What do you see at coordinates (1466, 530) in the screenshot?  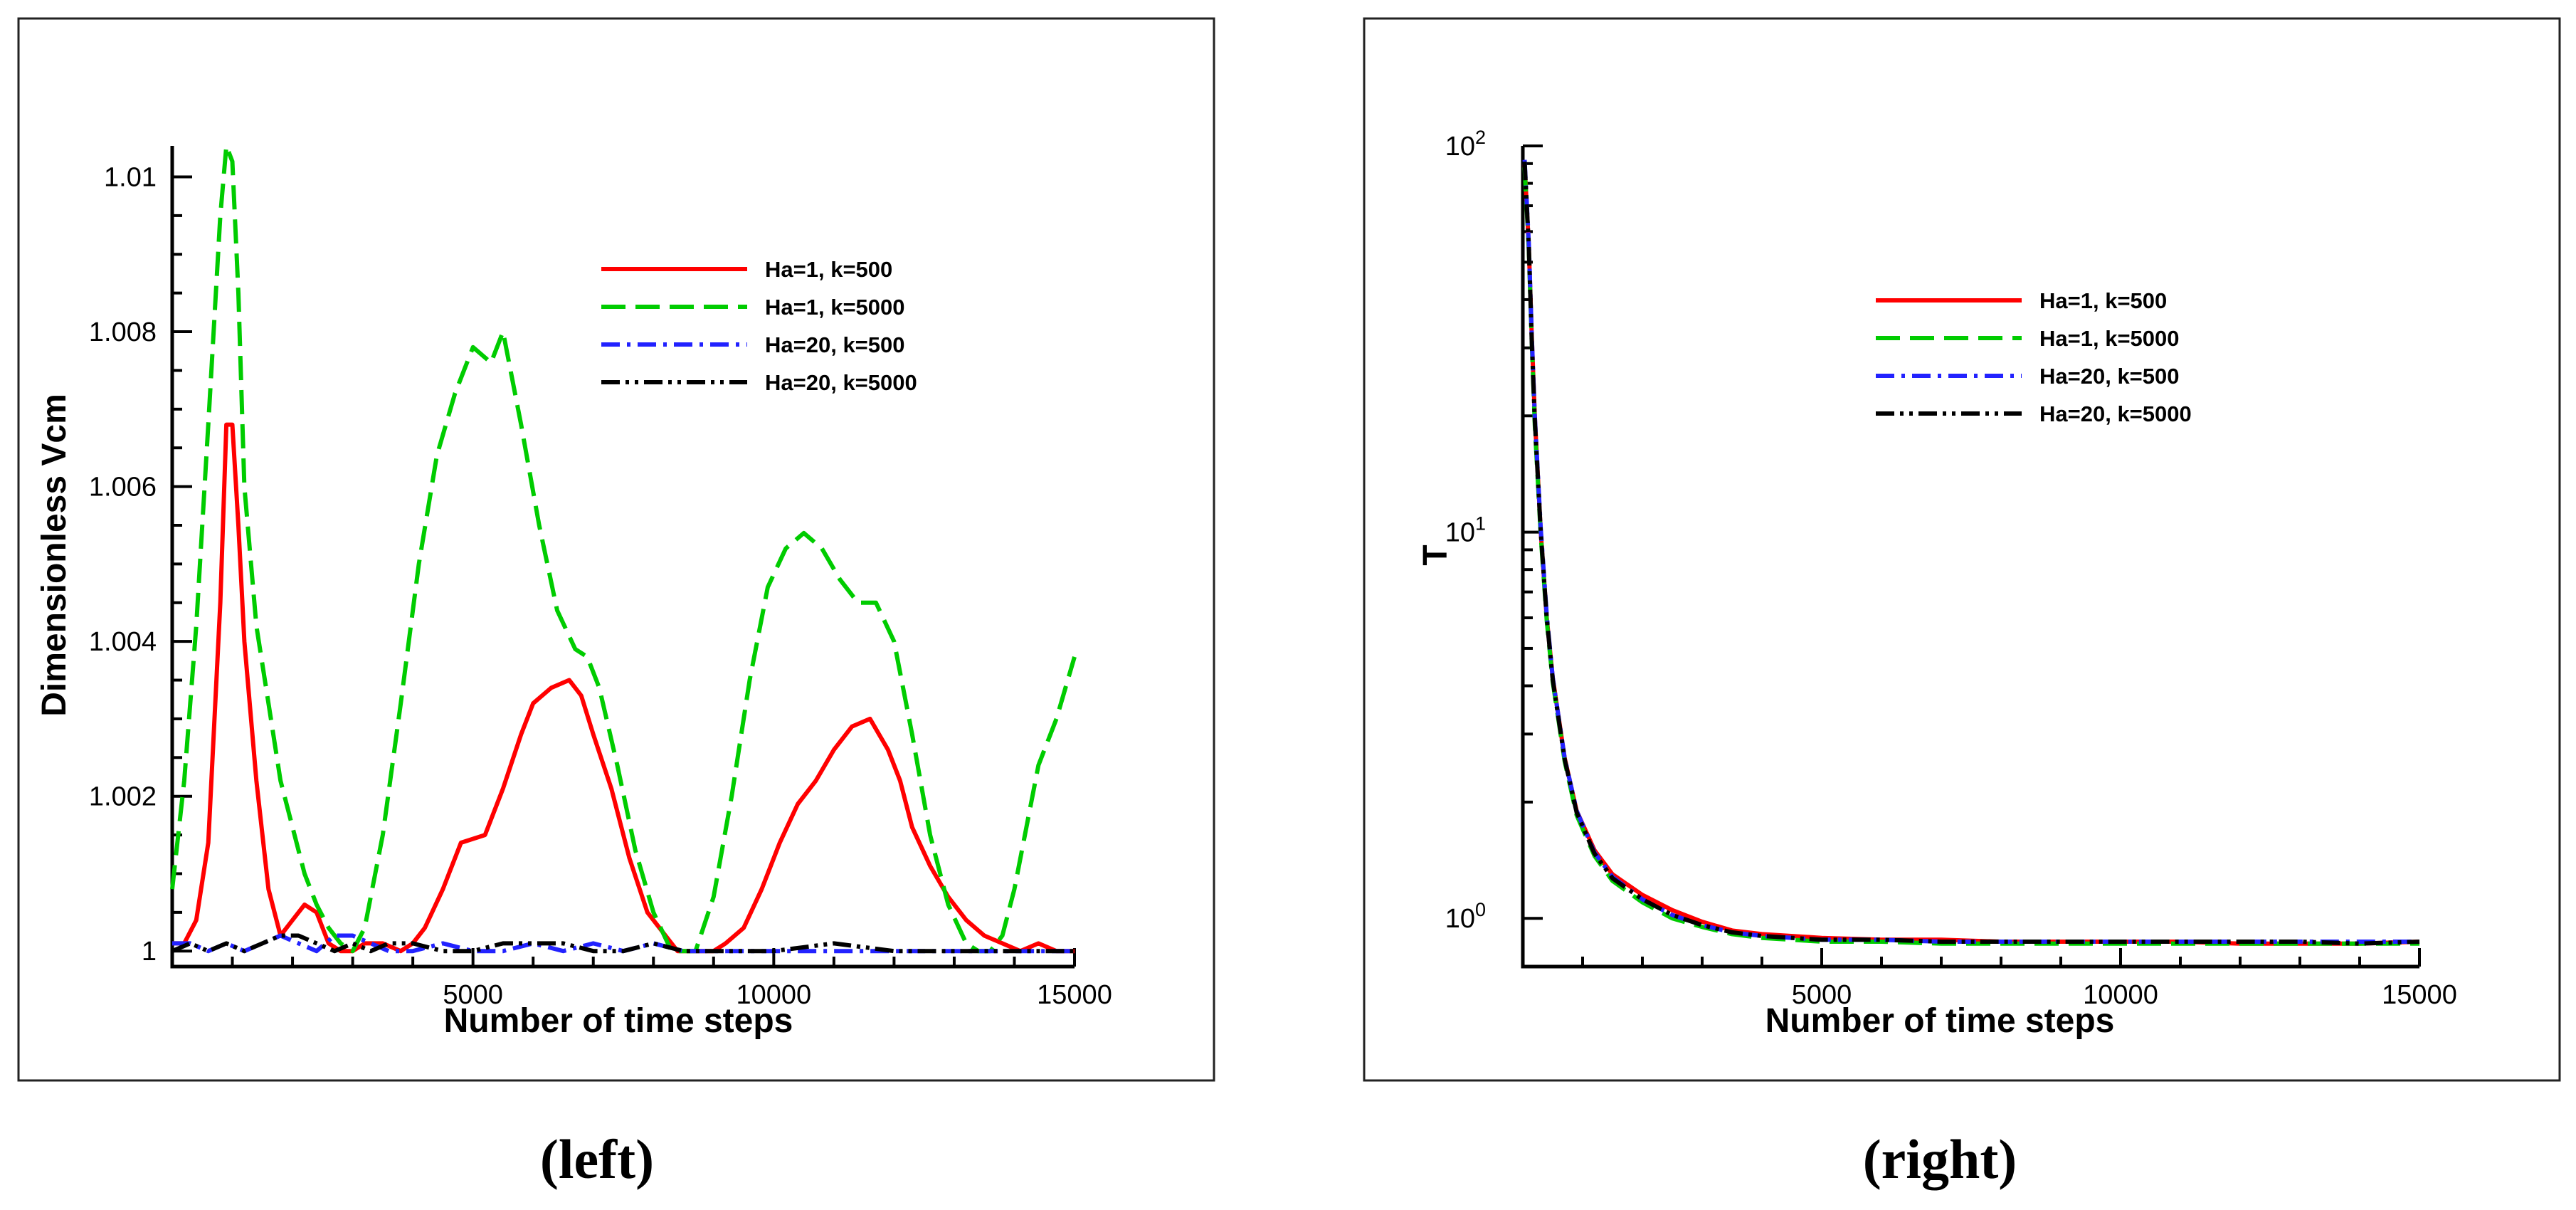 I see `right-y-tick-label: 10¹` at bounding box center [1466, 530].